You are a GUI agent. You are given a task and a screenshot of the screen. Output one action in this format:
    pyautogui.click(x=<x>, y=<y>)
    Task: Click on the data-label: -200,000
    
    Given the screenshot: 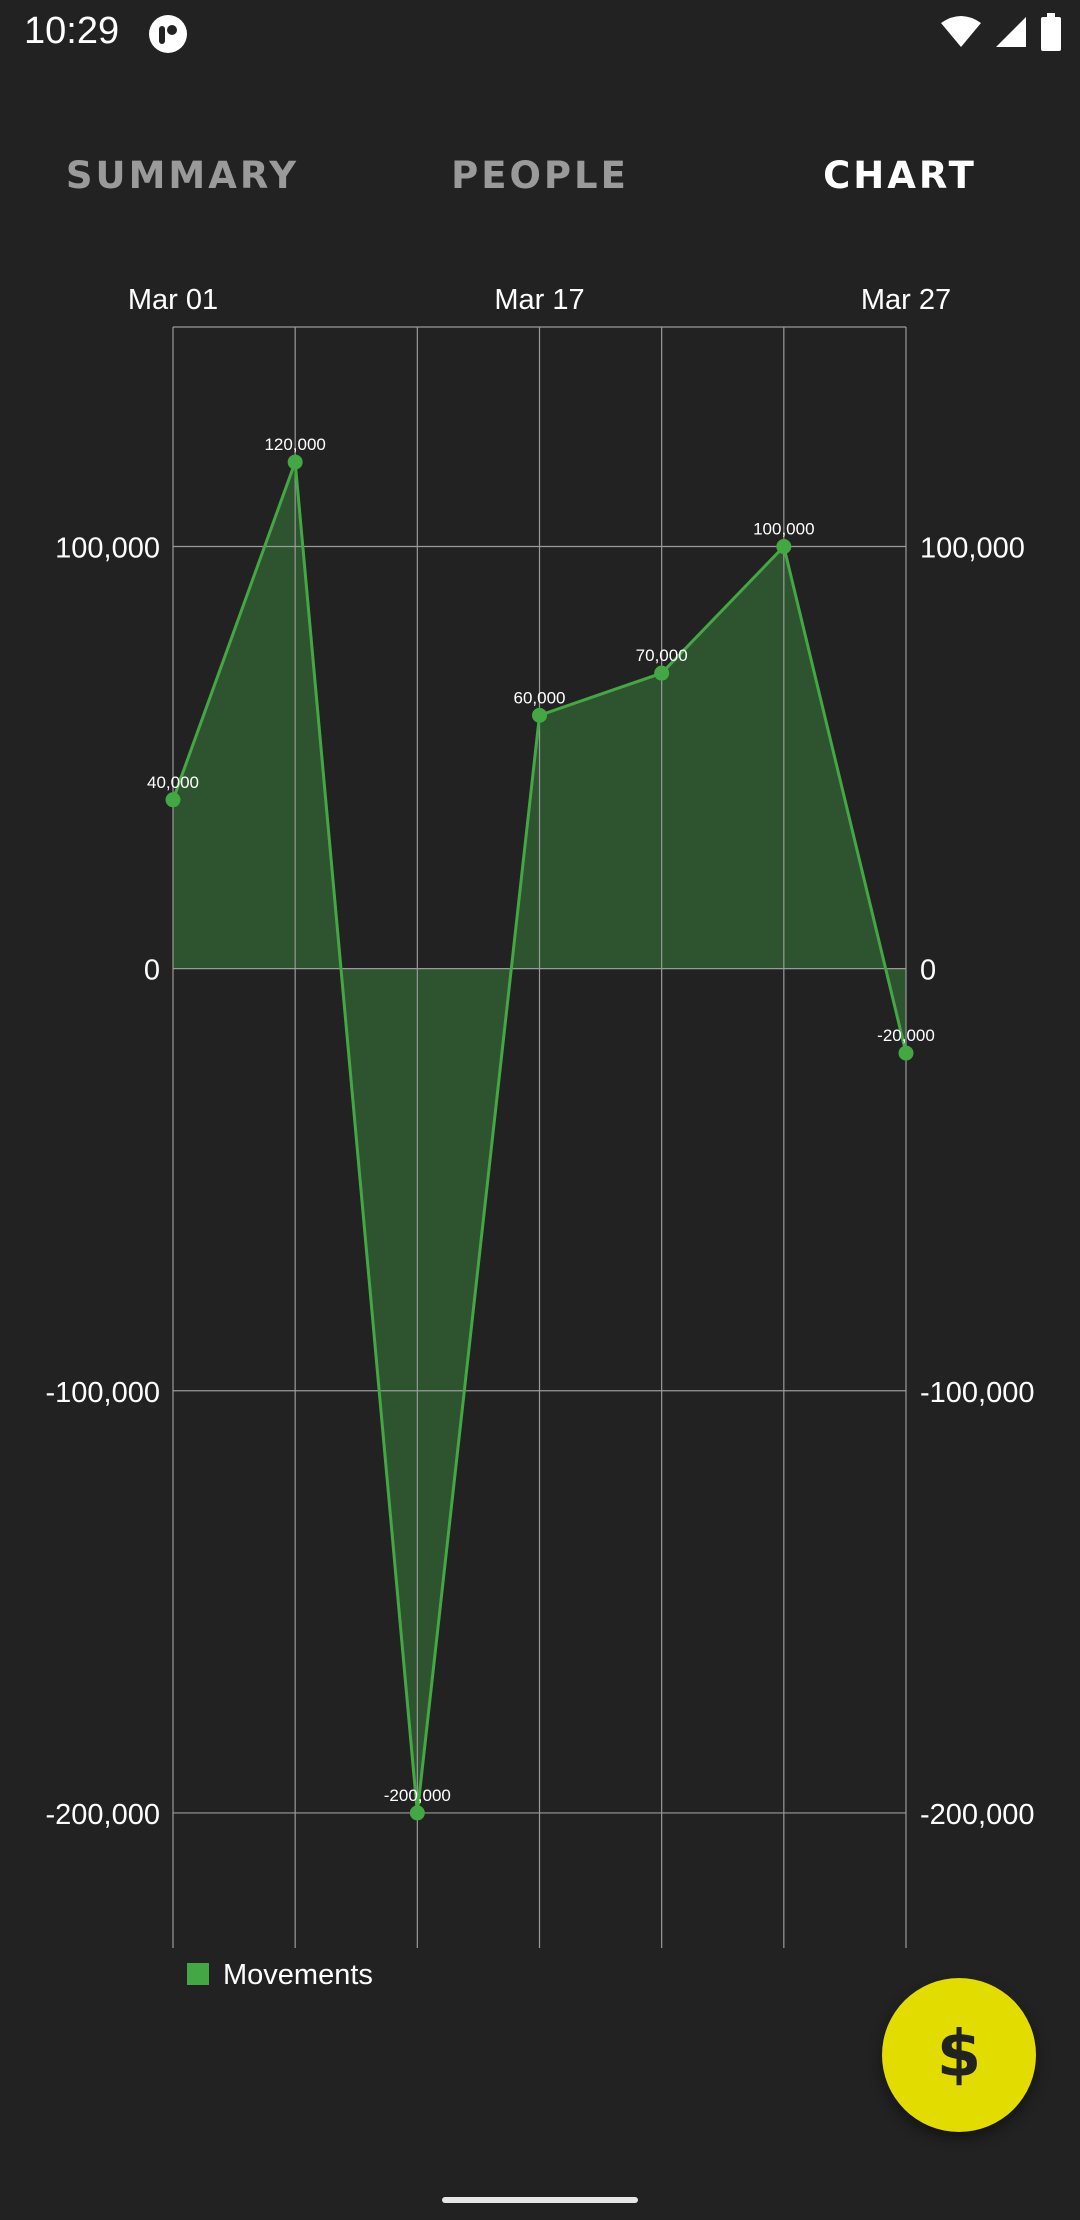 What is the action you would take?
    pyautogui.click(x=417, y=1795)
    